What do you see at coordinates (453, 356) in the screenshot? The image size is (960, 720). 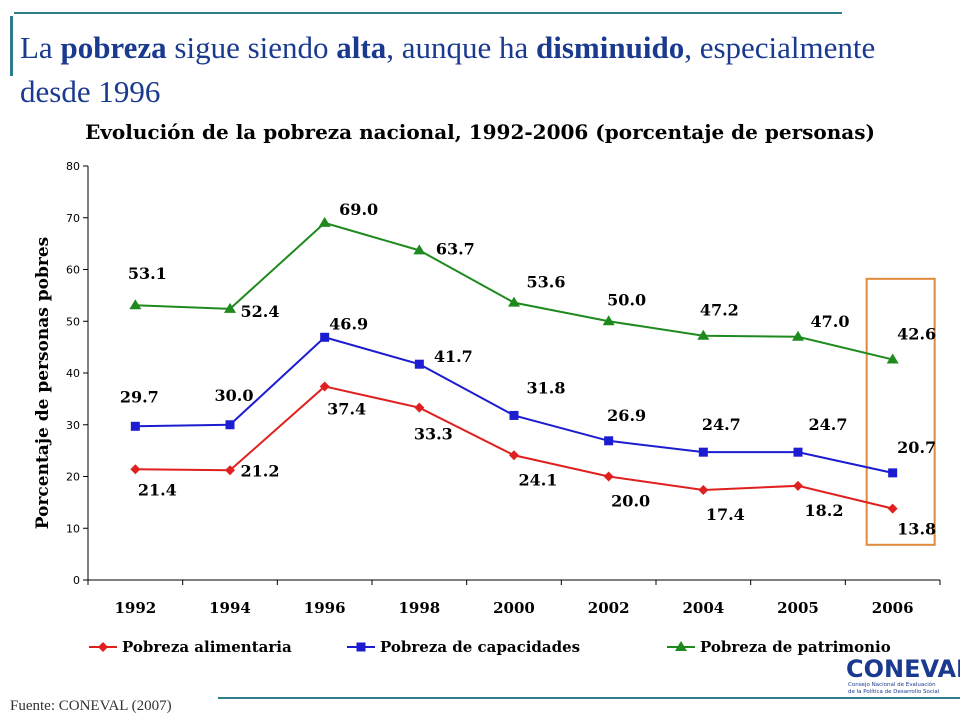 I see `data-label-1-1998: 41.7` at bounding box center [453, 356].